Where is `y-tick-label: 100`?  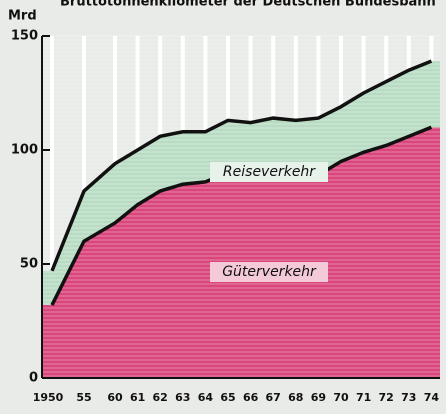
y-tick-label: 100 is located at coordinates (24, 150).